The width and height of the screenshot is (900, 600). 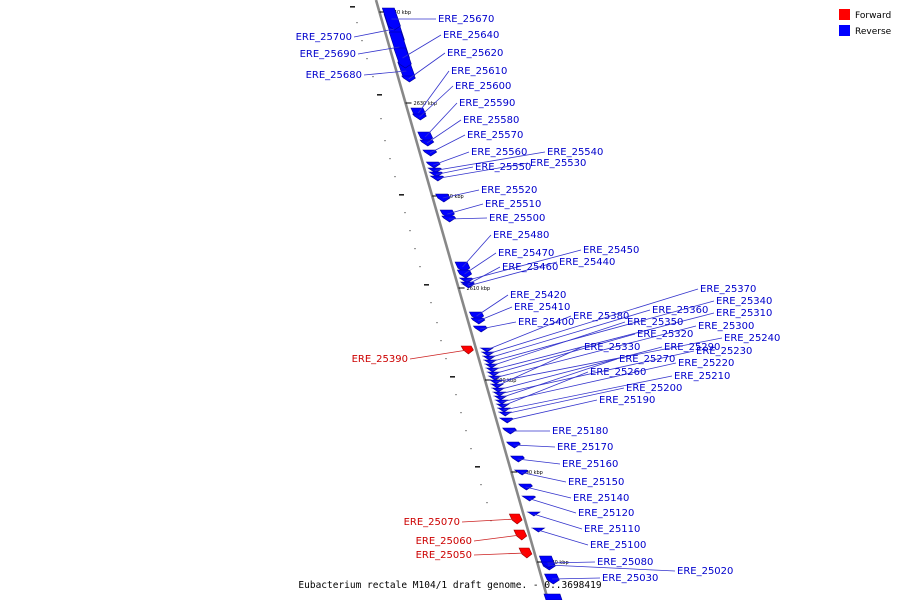 I want to click on gene-label: ERE_25070, so click(x=432, y=522).